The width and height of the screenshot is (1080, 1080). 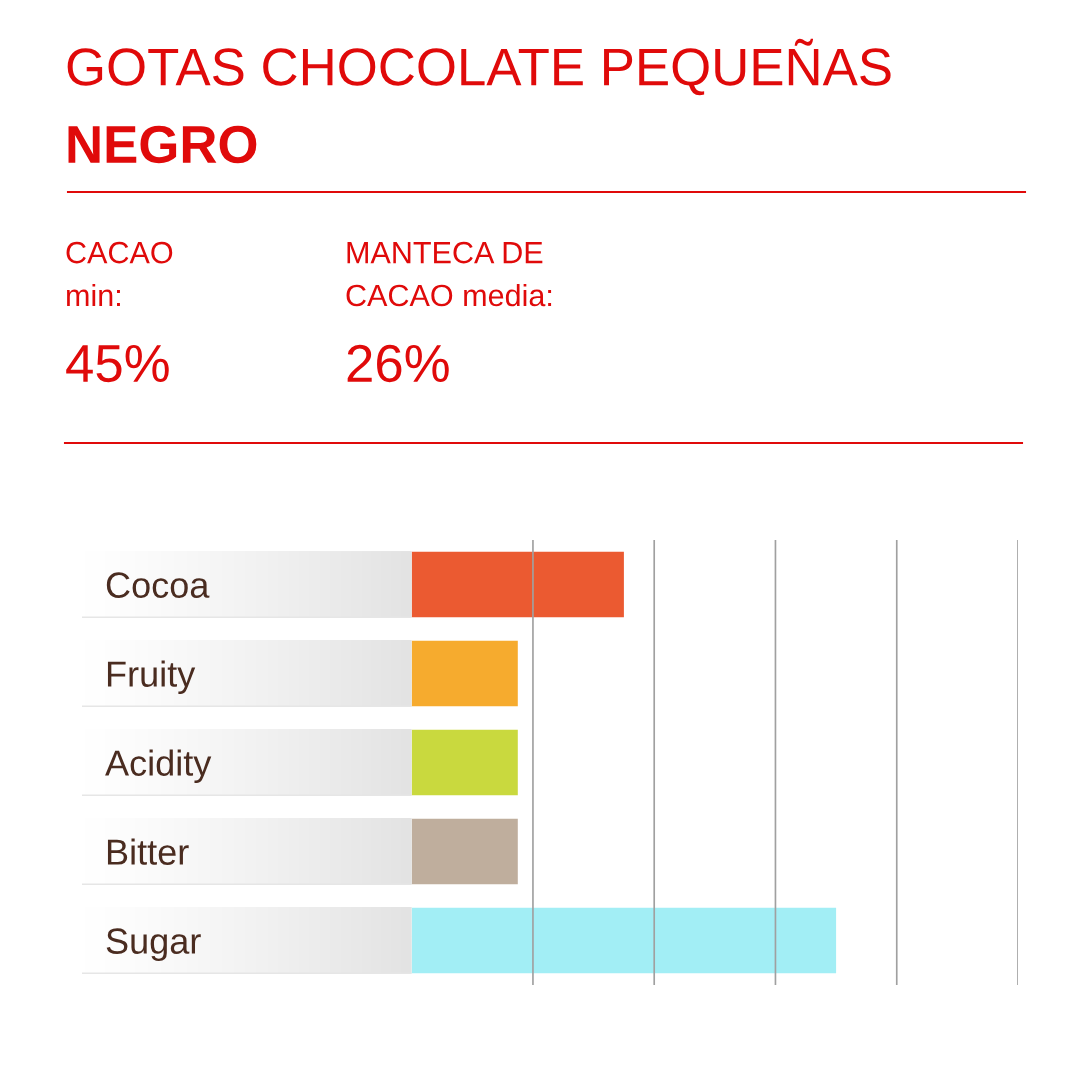 What do you see at coordinates (117, 364) in the screenshot?
I see `text: 45%` at bounding box center [117, 364].